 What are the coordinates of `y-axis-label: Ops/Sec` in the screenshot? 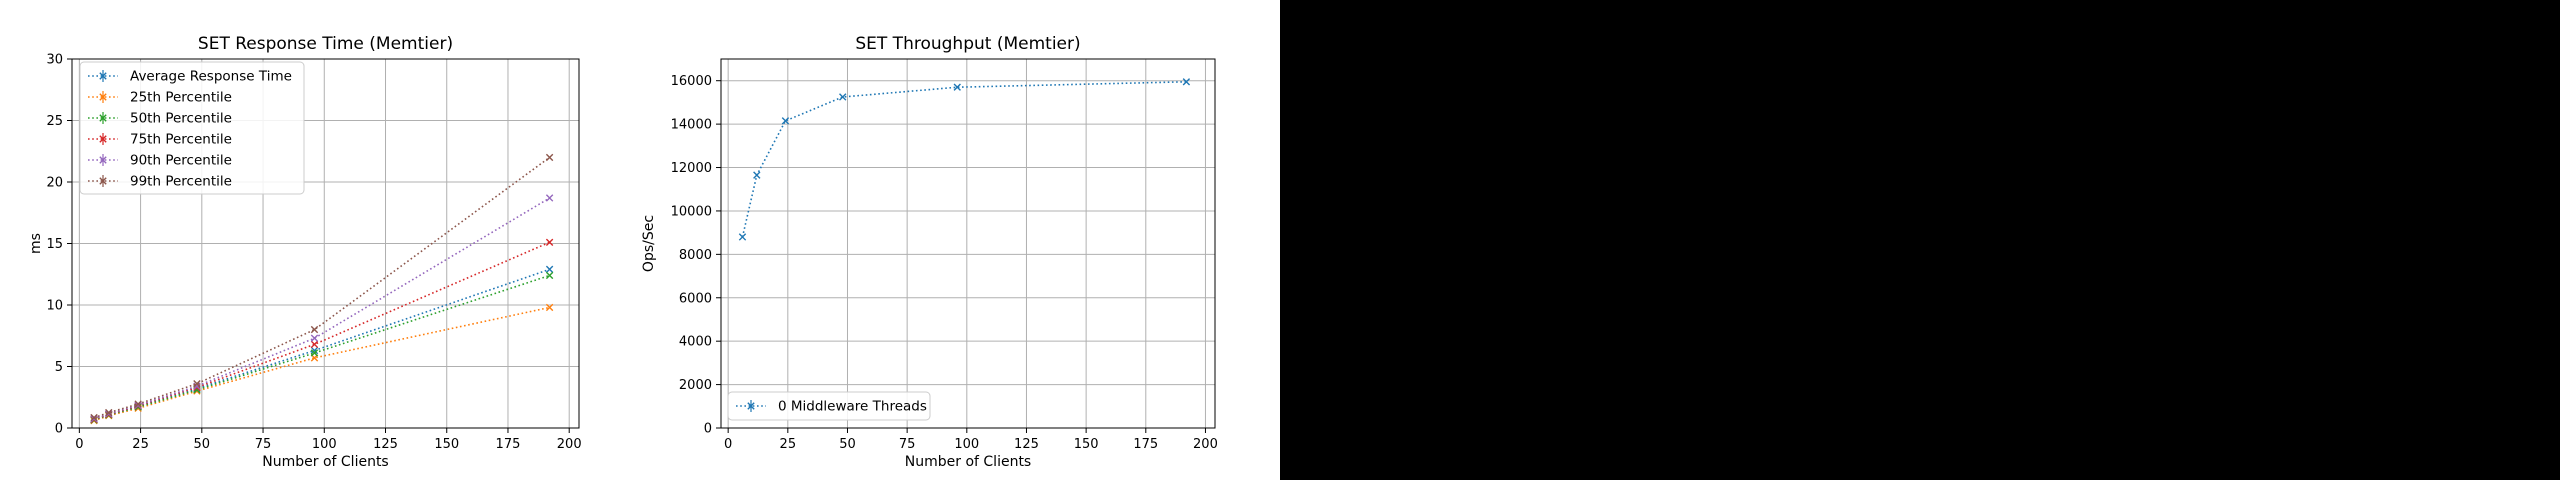 It's located at (649, 243).